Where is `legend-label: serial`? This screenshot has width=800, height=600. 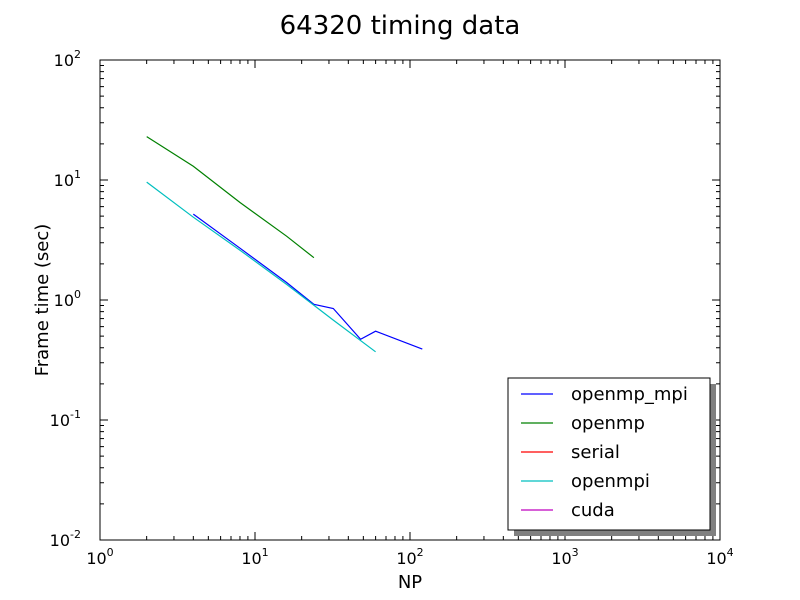
legend-label: serial is located at coordinates (595, 452).